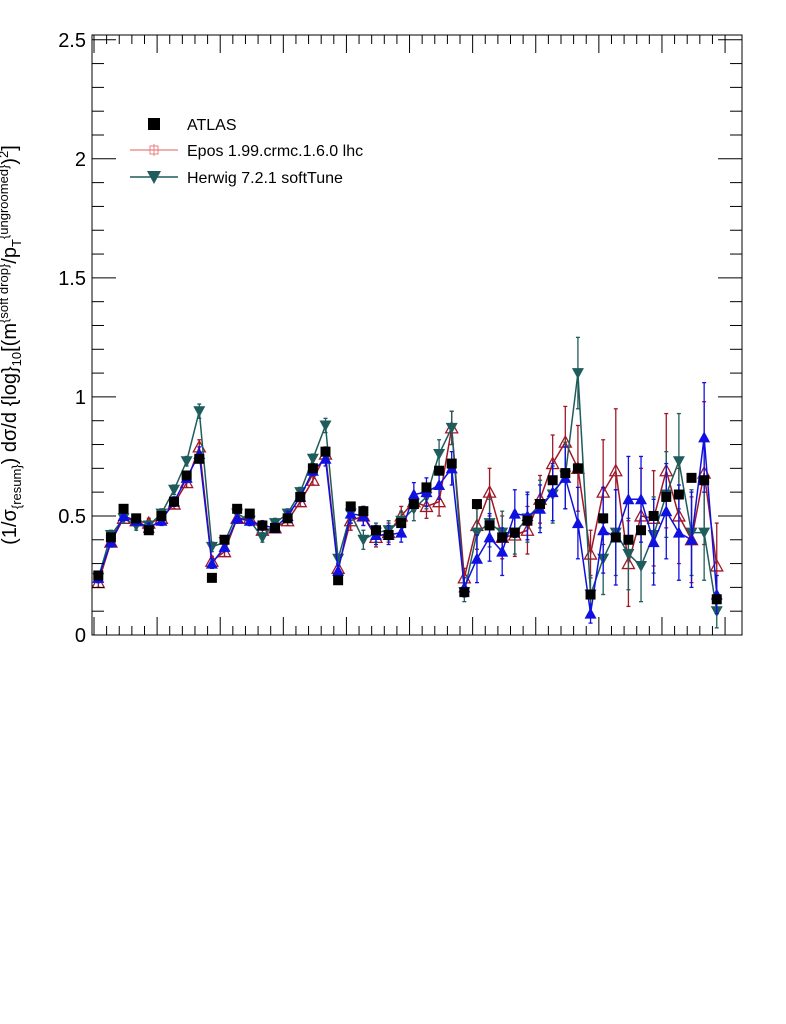  Describe the element at coordinates (212, 125) in the screenshot. I see `legend-label: ATLAS` at that location.